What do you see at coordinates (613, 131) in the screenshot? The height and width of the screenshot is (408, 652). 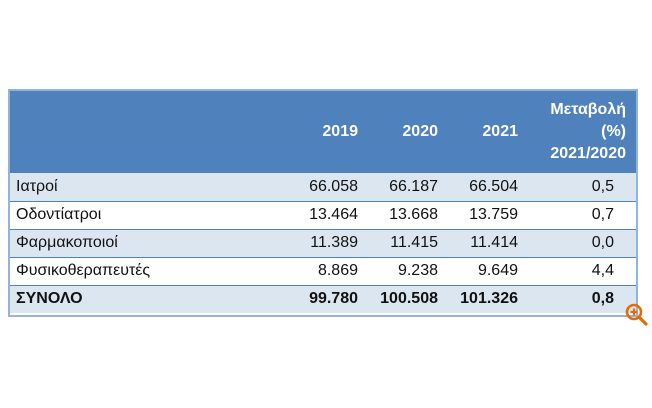 I see `header-change-line2: (%)` at bounding box center [613, 131].